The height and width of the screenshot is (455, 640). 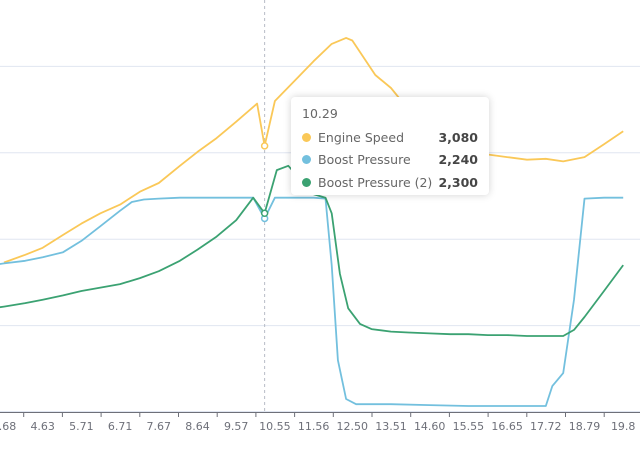 I want to click on x-tick-label: 4.63, so click(x=42, y=426).